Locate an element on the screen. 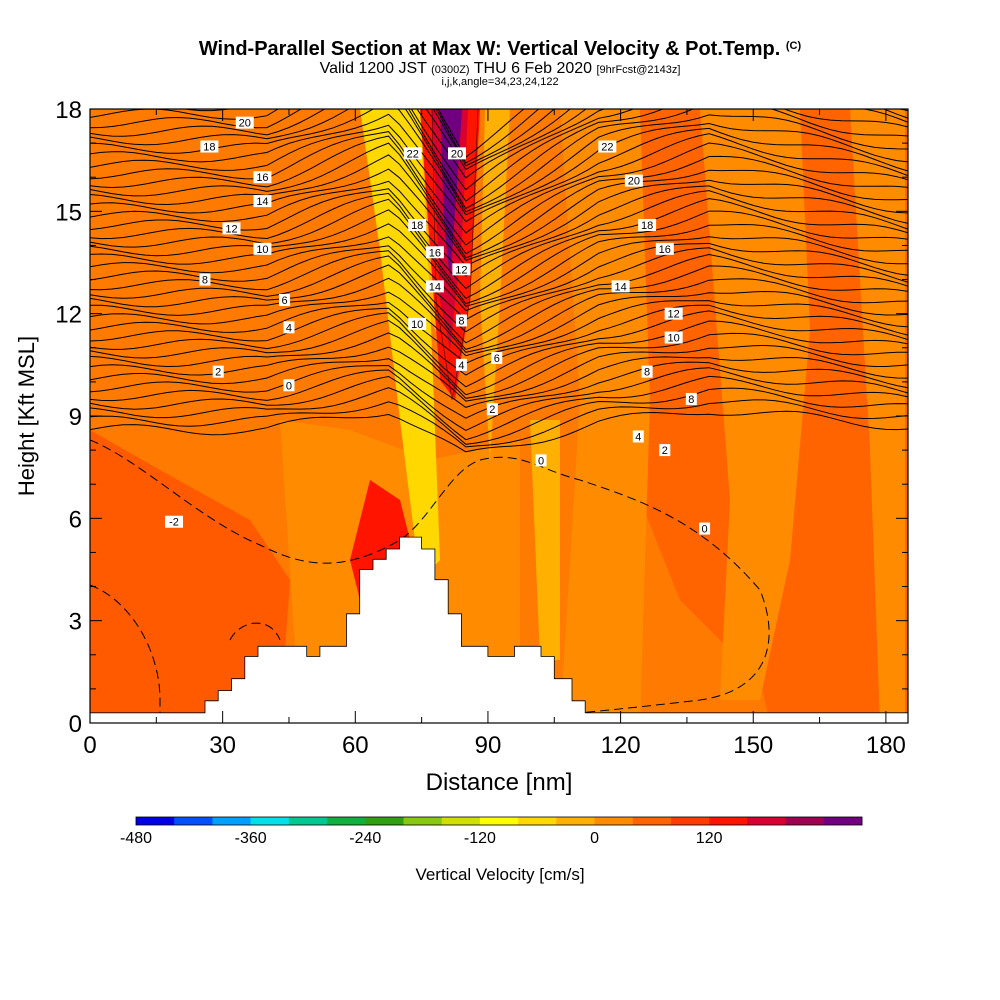 Image resolution: width=1000 pixels, height=1000 pixels. contour-label-text: 16 is located at coordinates (665, 250).